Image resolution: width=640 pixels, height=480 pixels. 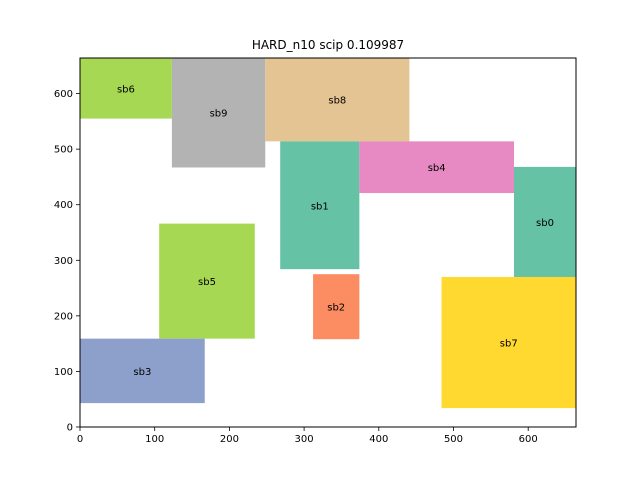 I want to click on rect-sb7, so click(x=508, y=342).